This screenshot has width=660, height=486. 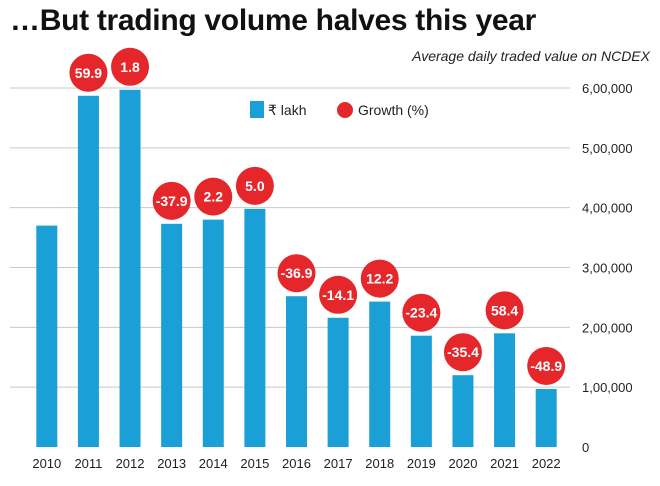 What do you see at coordinates (585, 447) in the screenshot?
I see `y-tick-label: 0` at bounding box center [585, 447].